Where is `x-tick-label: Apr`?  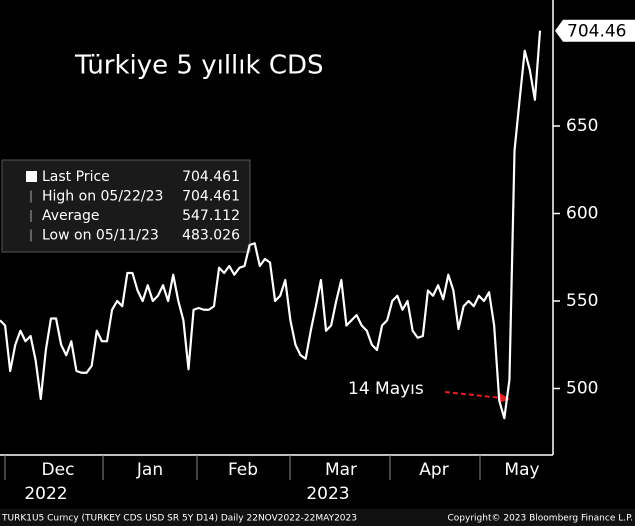 x-tick-label: Apr is located at coordinates (433, 470).